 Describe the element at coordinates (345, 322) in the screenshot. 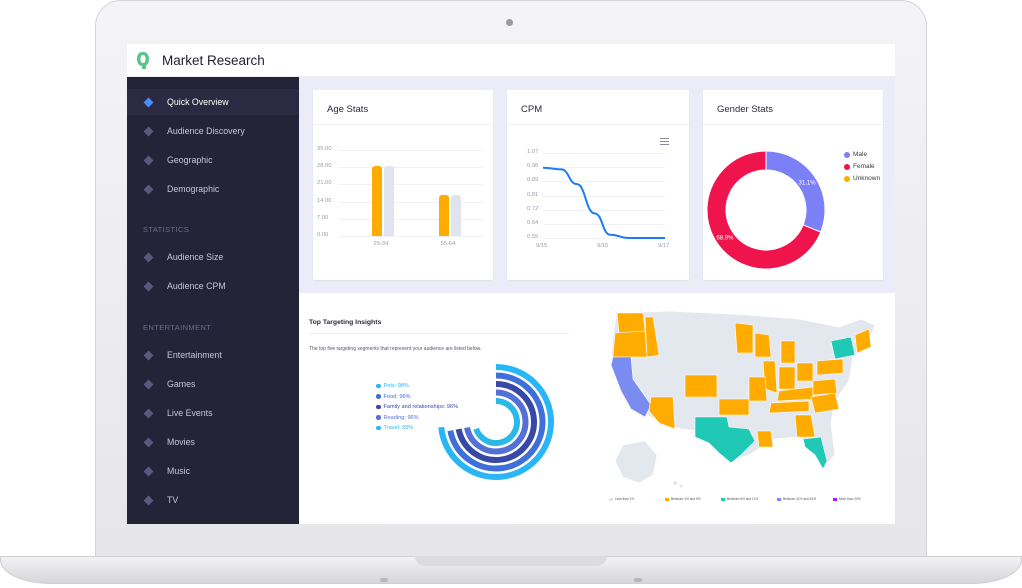

I see `insights-title: Top Targeting Insights` at that location.